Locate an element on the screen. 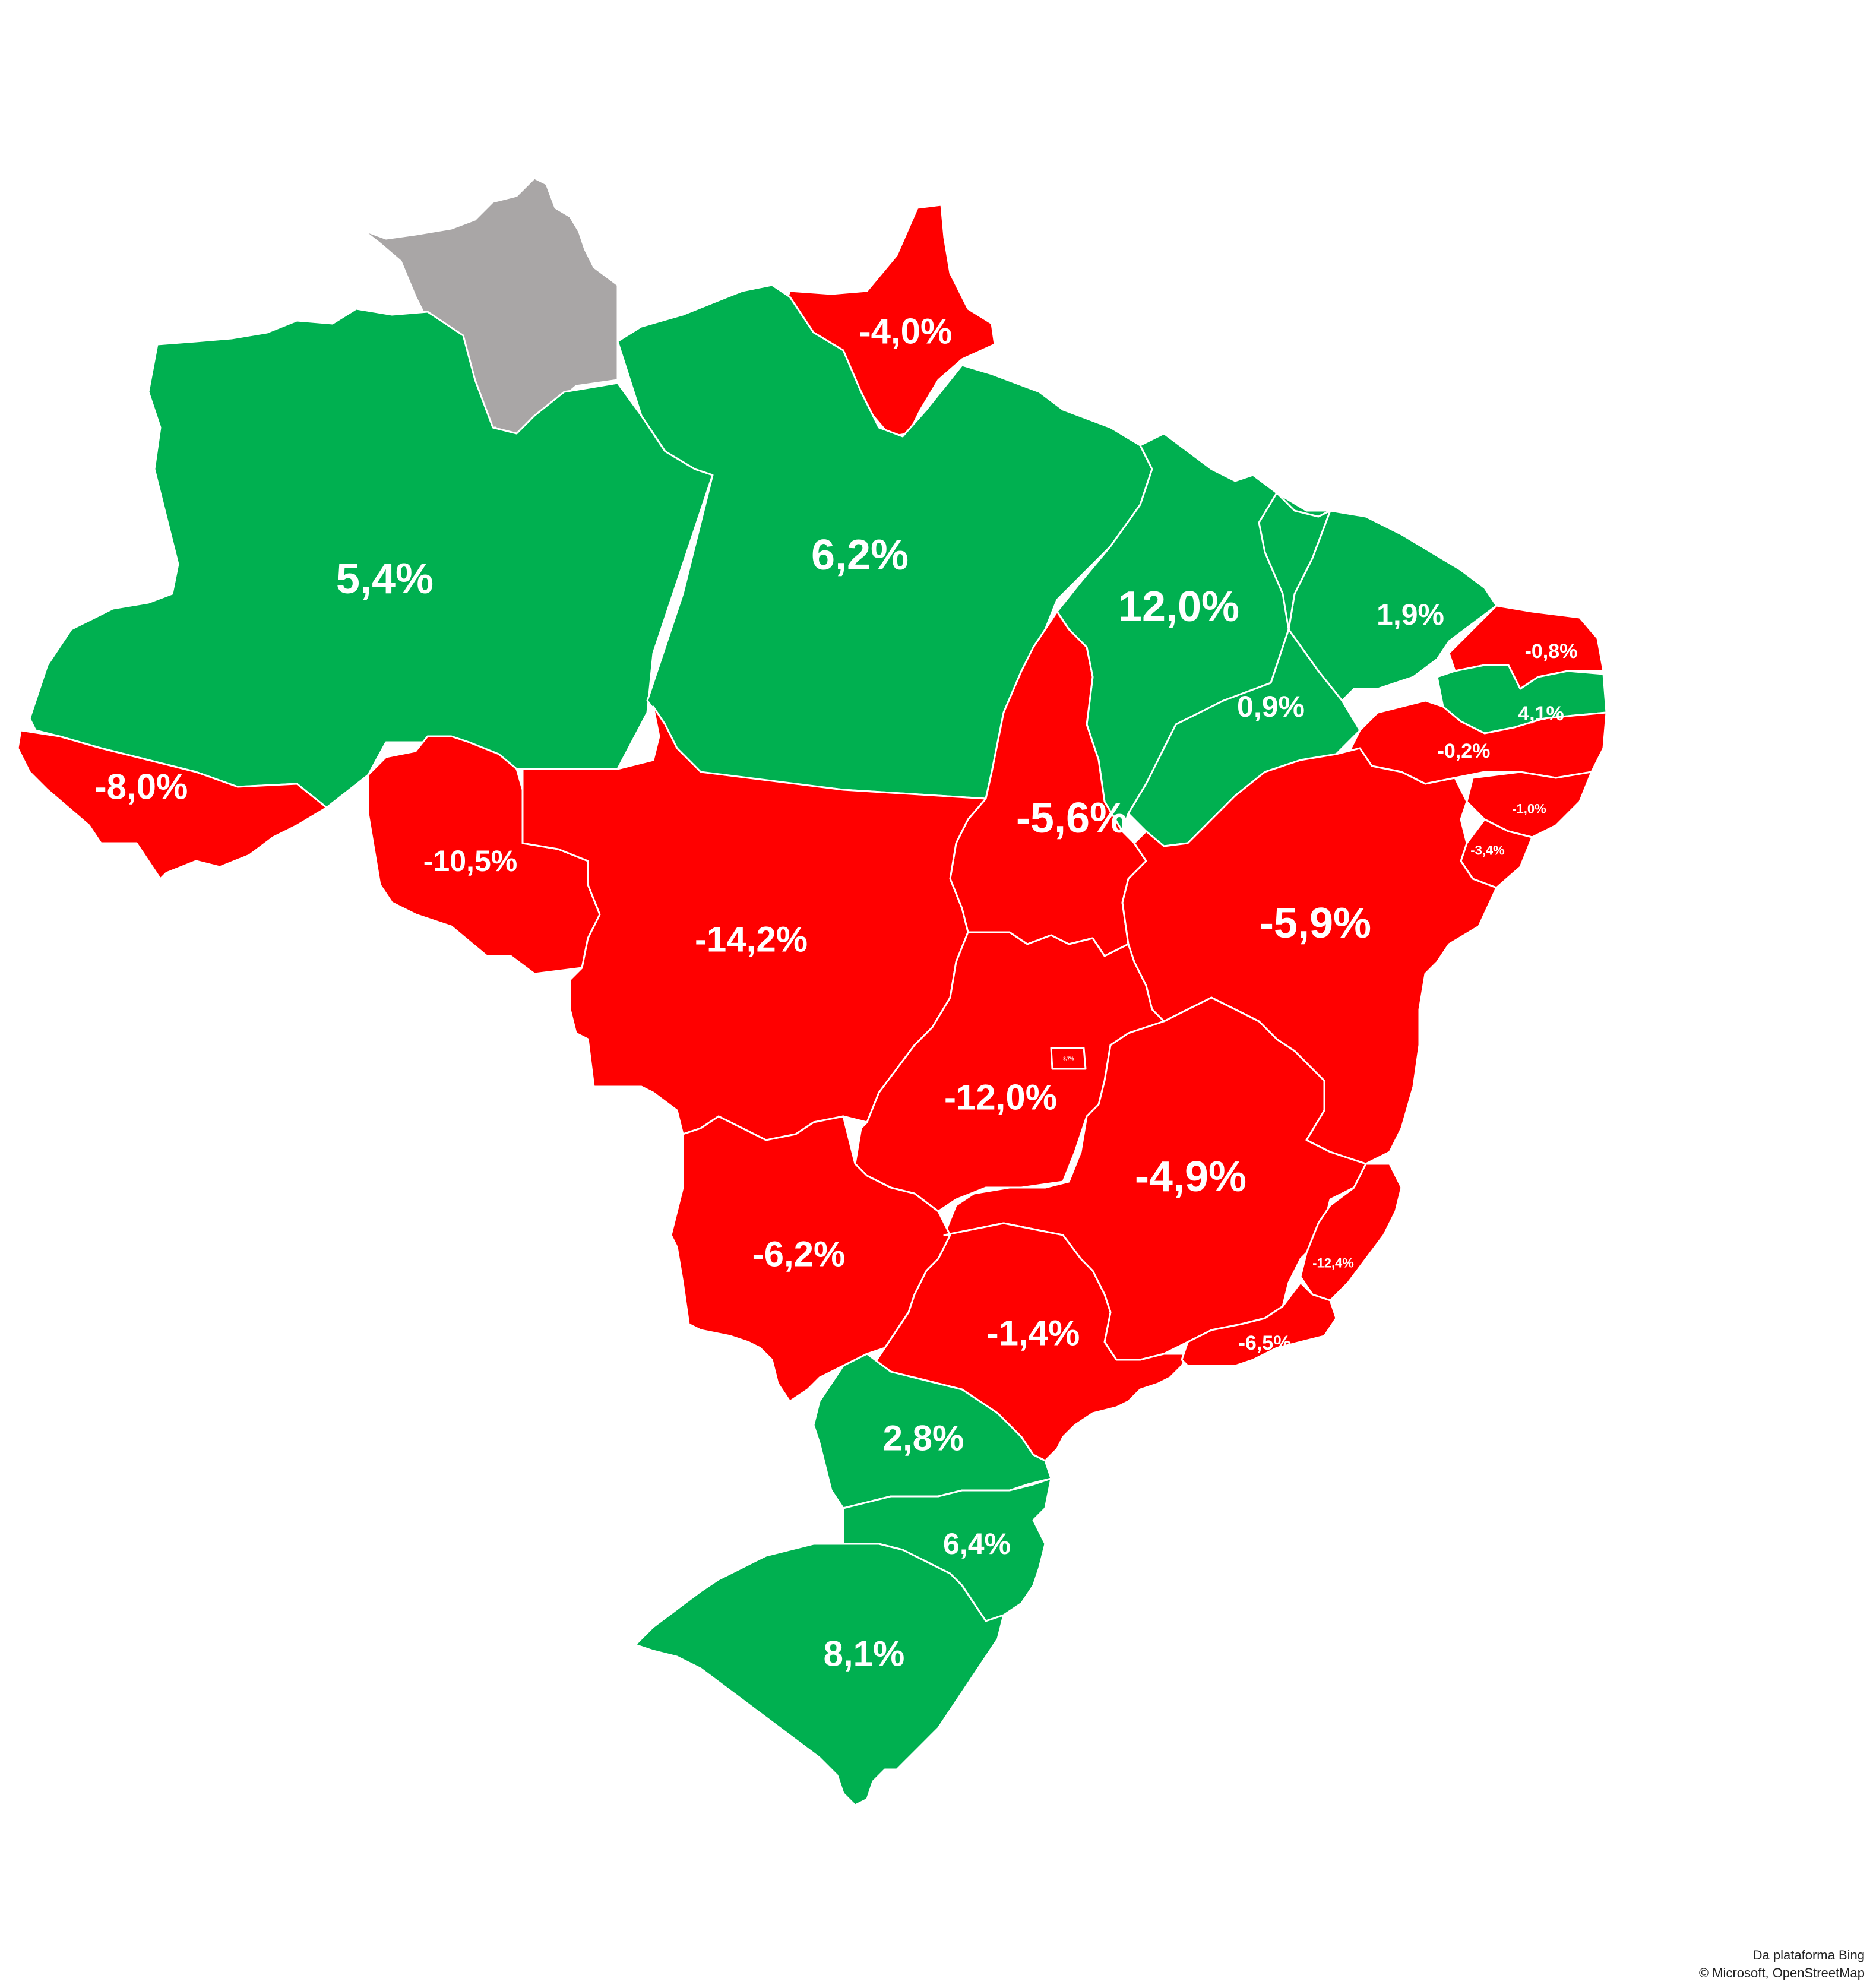 This screenshot has width=1873, height=1988. label-rondonia: -10,5% is located at coordinates (470, 861).